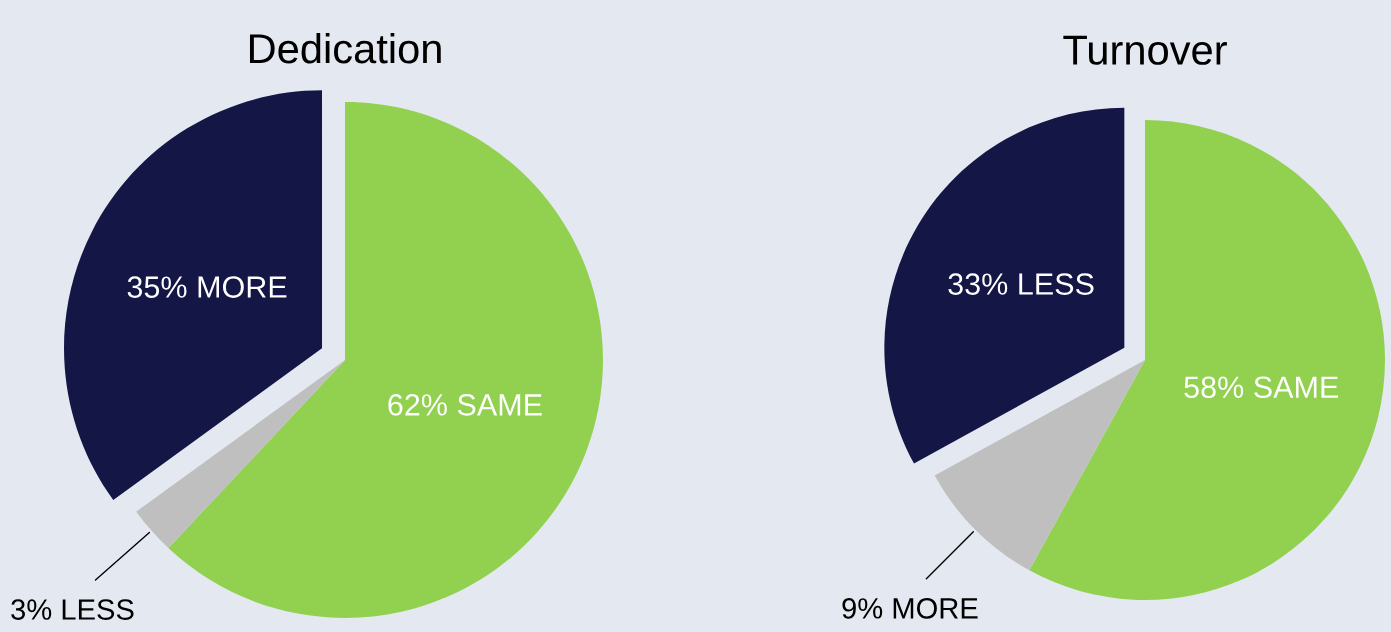 The height and width of the screenshot is (632, 1391). Describe the element at coordinates (465, 405) in the screenshot. I see `slice-label: 62% SAME` at that location.